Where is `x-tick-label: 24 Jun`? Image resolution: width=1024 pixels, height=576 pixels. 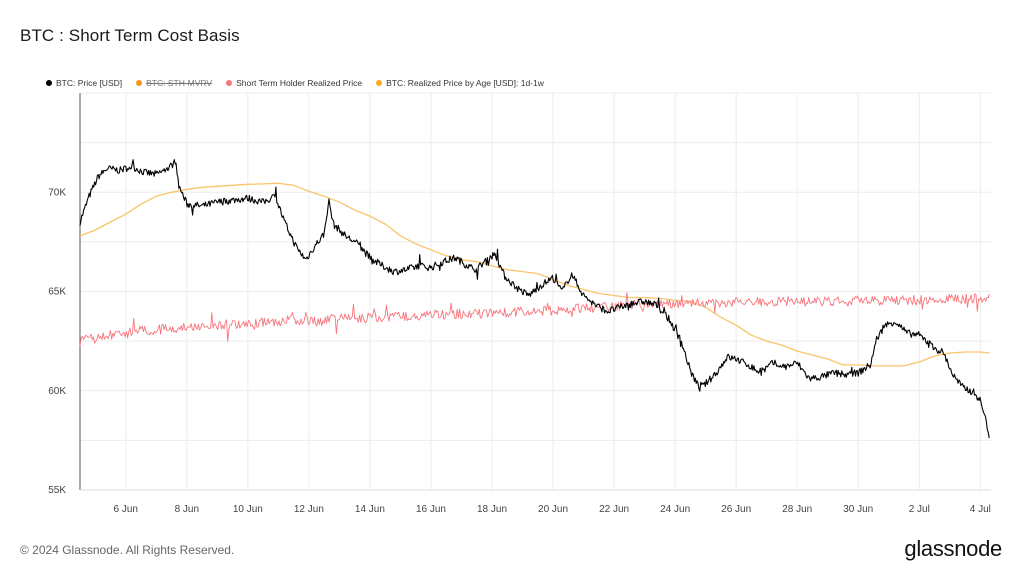 x-tick-label: 24 Jun is located at coordinates (675, 509).